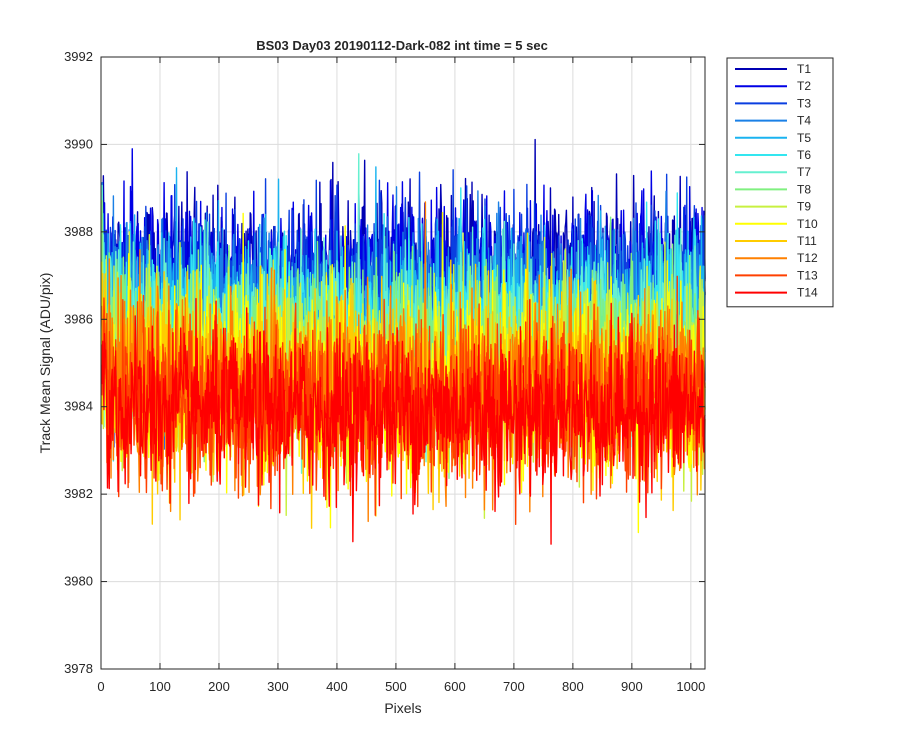 The height and width of the screenshot is (755, 900). Describe the element at coordinates (396, 686) in the screenshot. I see `x-tick-label: 500` at that location.